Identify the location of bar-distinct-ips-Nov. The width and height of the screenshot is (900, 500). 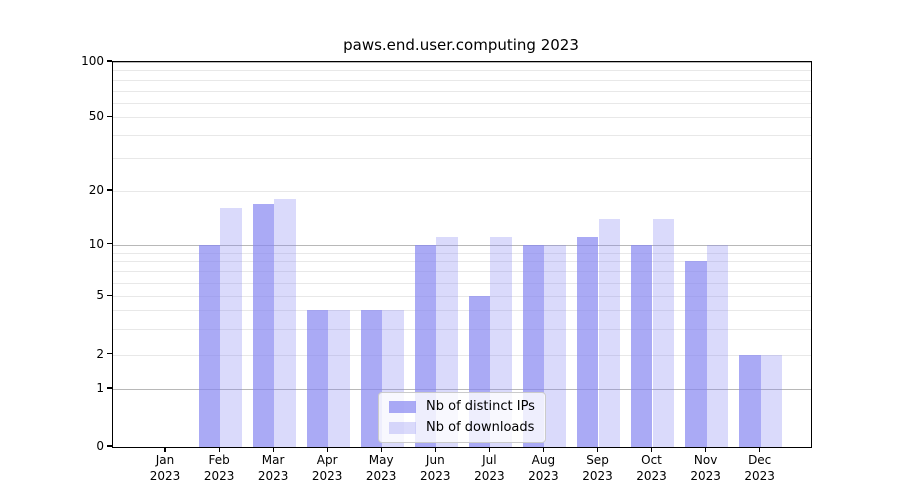
(696, 354).